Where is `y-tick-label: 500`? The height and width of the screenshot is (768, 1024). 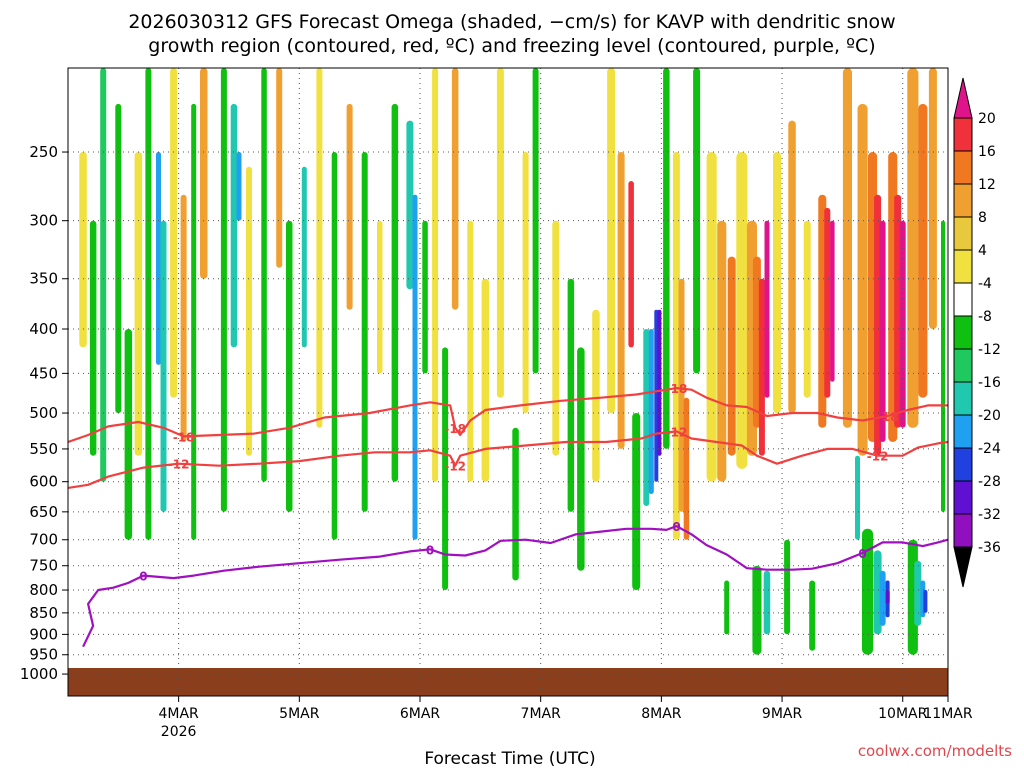
y-tick-label: 500 is located at coordinates (43, 413).